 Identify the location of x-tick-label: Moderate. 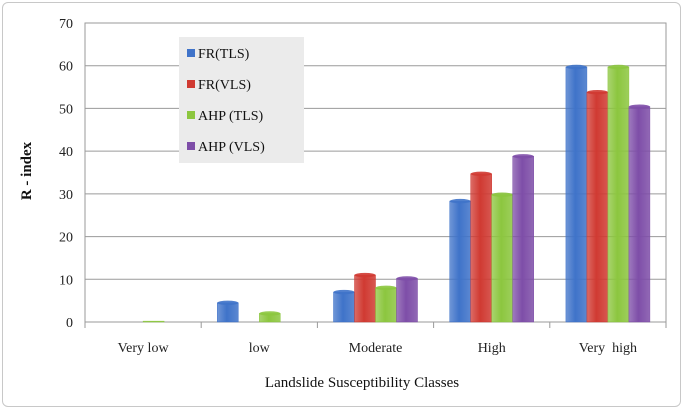
(376, 348).